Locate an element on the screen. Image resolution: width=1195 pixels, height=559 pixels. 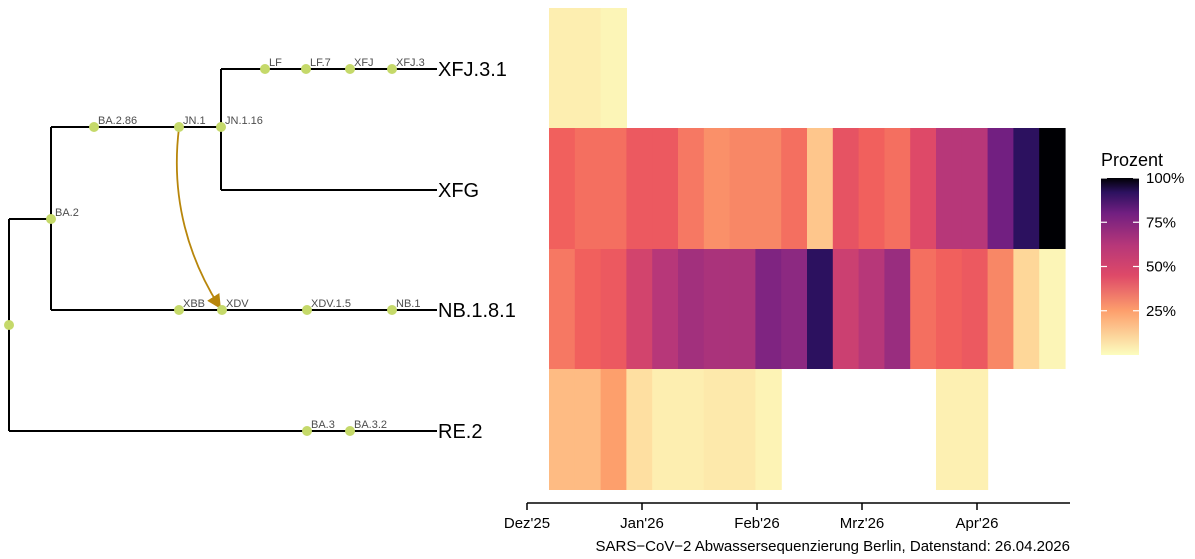
tree-node-label-lf-7: LF.7 is located at coordinates (320, 63).